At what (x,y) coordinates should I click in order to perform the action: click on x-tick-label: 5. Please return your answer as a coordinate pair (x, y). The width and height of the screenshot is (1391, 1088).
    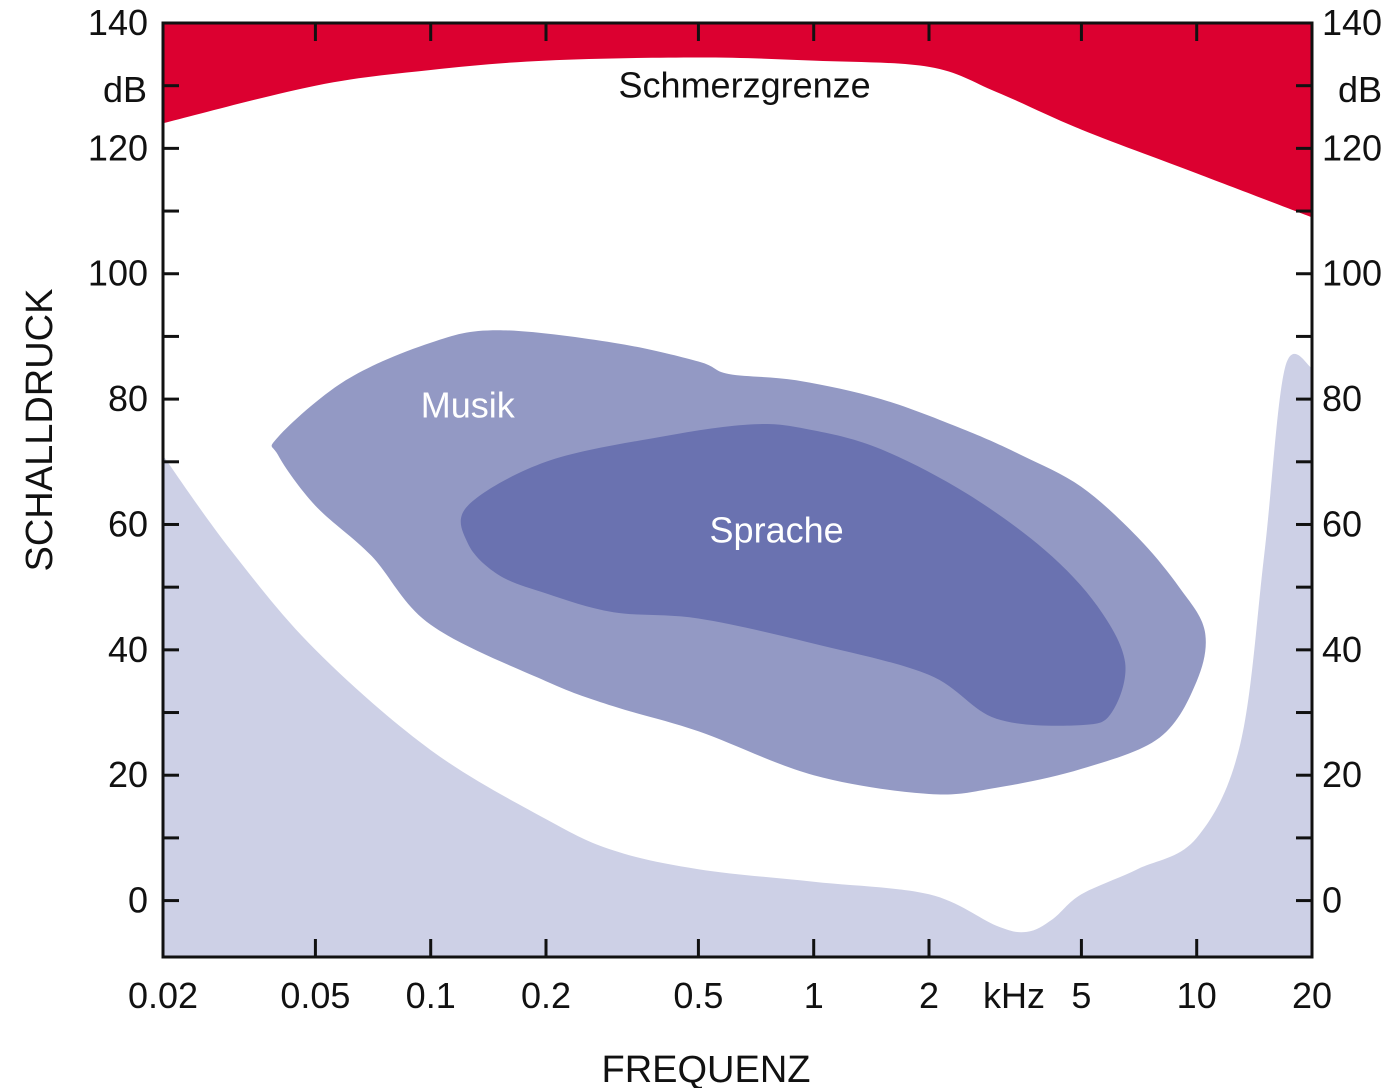
    Looking at the image, I should click on (1081, 995).